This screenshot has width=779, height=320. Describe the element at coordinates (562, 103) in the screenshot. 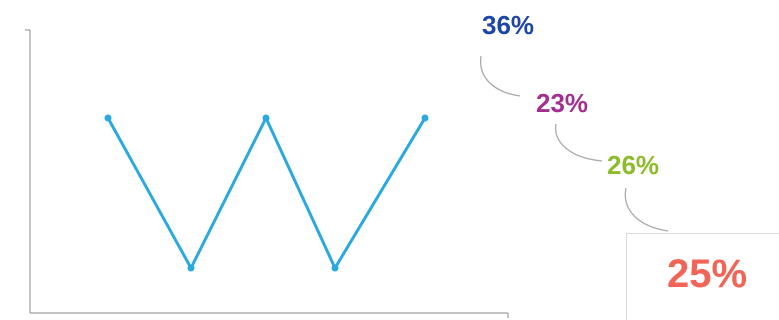

I see `percent-label-2: 23%` at that location.